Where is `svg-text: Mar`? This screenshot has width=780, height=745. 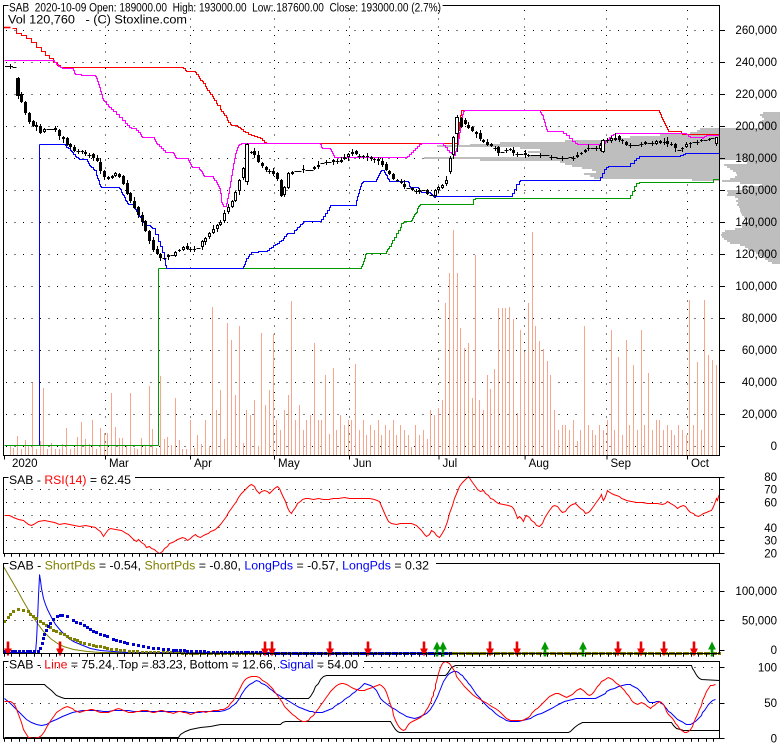 svg-text: Mar is located at coordinates (119, 464).